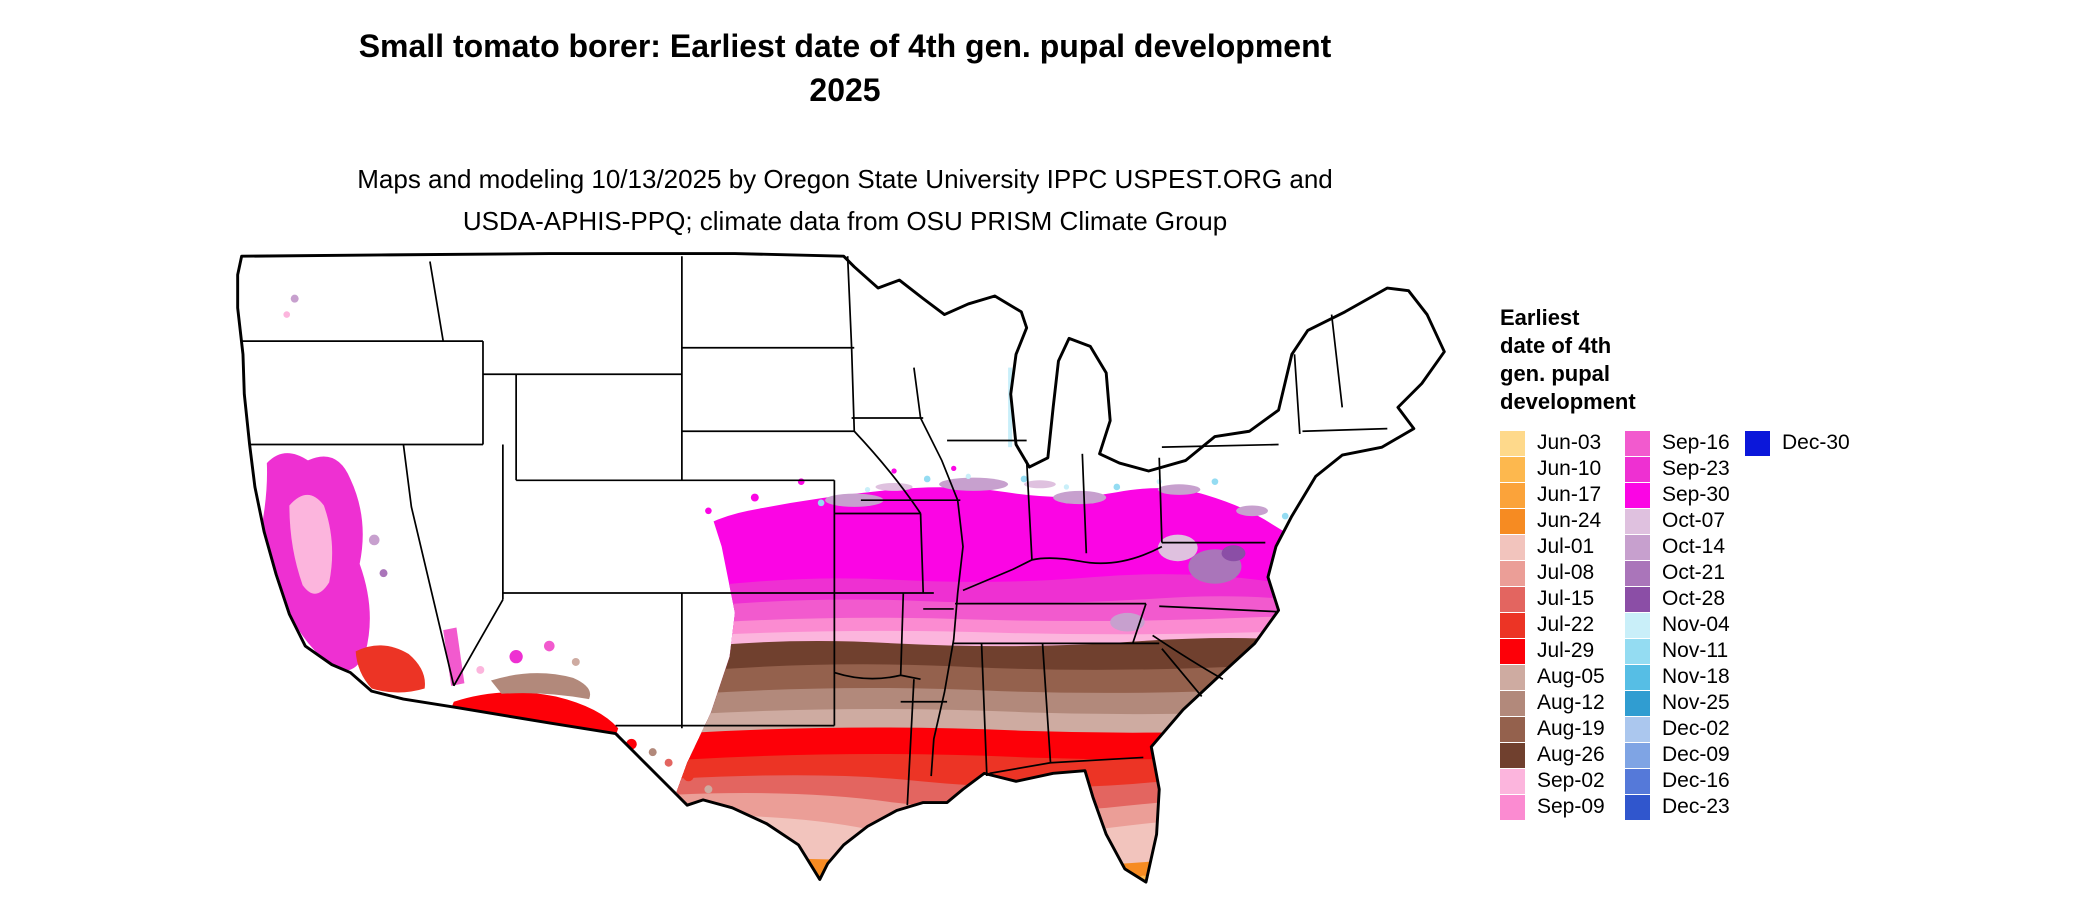 This screenshot has width=2100, height=903. What do you see at coordinates (1555, 373) in the screenshot?
I see `legend-title-line: gen. pupal` at bounding box center [1555, 373].